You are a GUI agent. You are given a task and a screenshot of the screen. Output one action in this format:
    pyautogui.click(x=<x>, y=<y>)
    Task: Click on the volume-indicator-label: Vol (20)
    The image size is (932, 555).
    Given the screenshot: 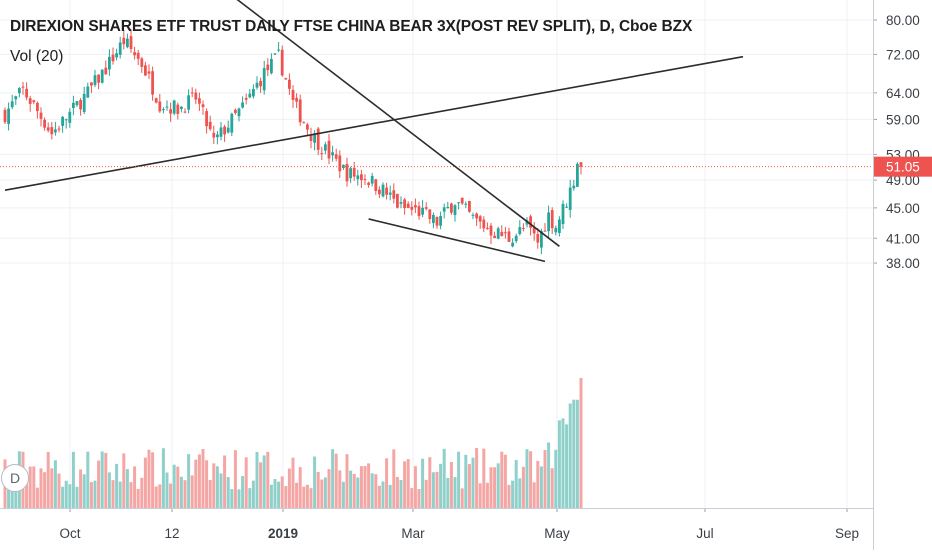 What is the action you would take?
    pyautogui.click(x=37, y=56)
    